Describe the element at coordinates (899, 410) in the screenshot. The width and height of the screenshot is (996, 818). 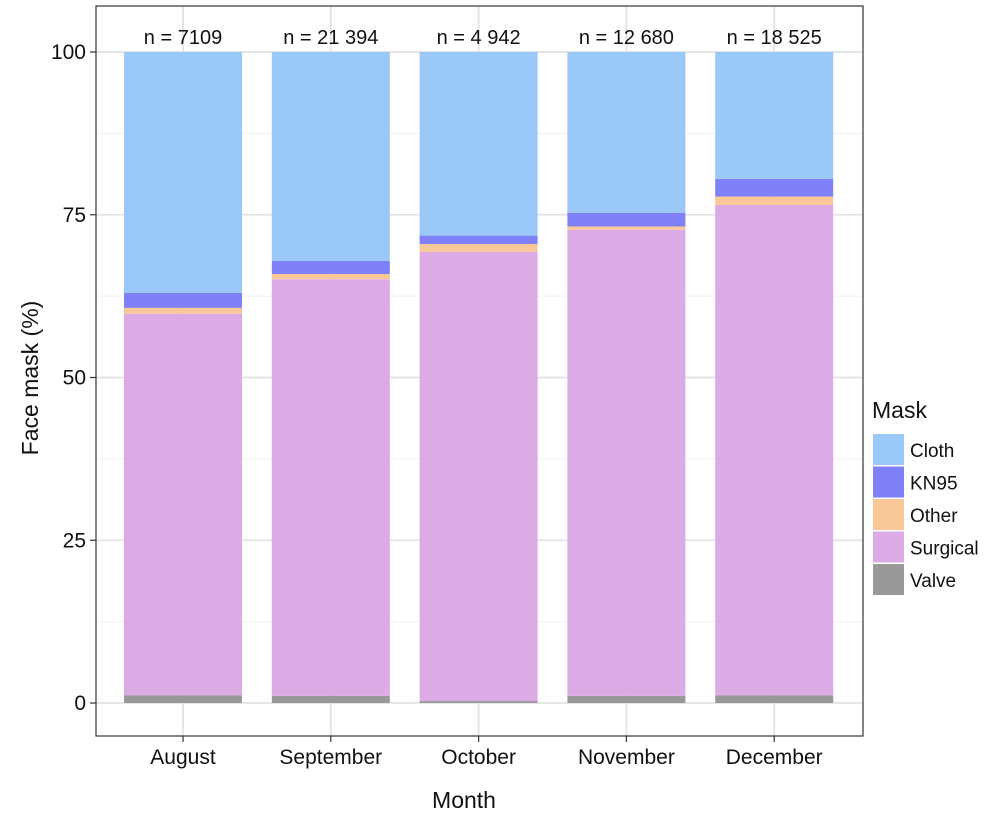
I see `legend-title: Mask` at that location.